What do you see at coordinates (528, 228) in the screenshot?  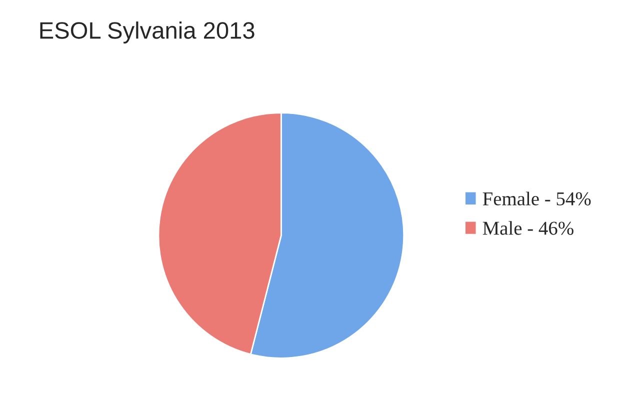 I see `legend-label: Male - 46%` at bounding box center [528, 228].